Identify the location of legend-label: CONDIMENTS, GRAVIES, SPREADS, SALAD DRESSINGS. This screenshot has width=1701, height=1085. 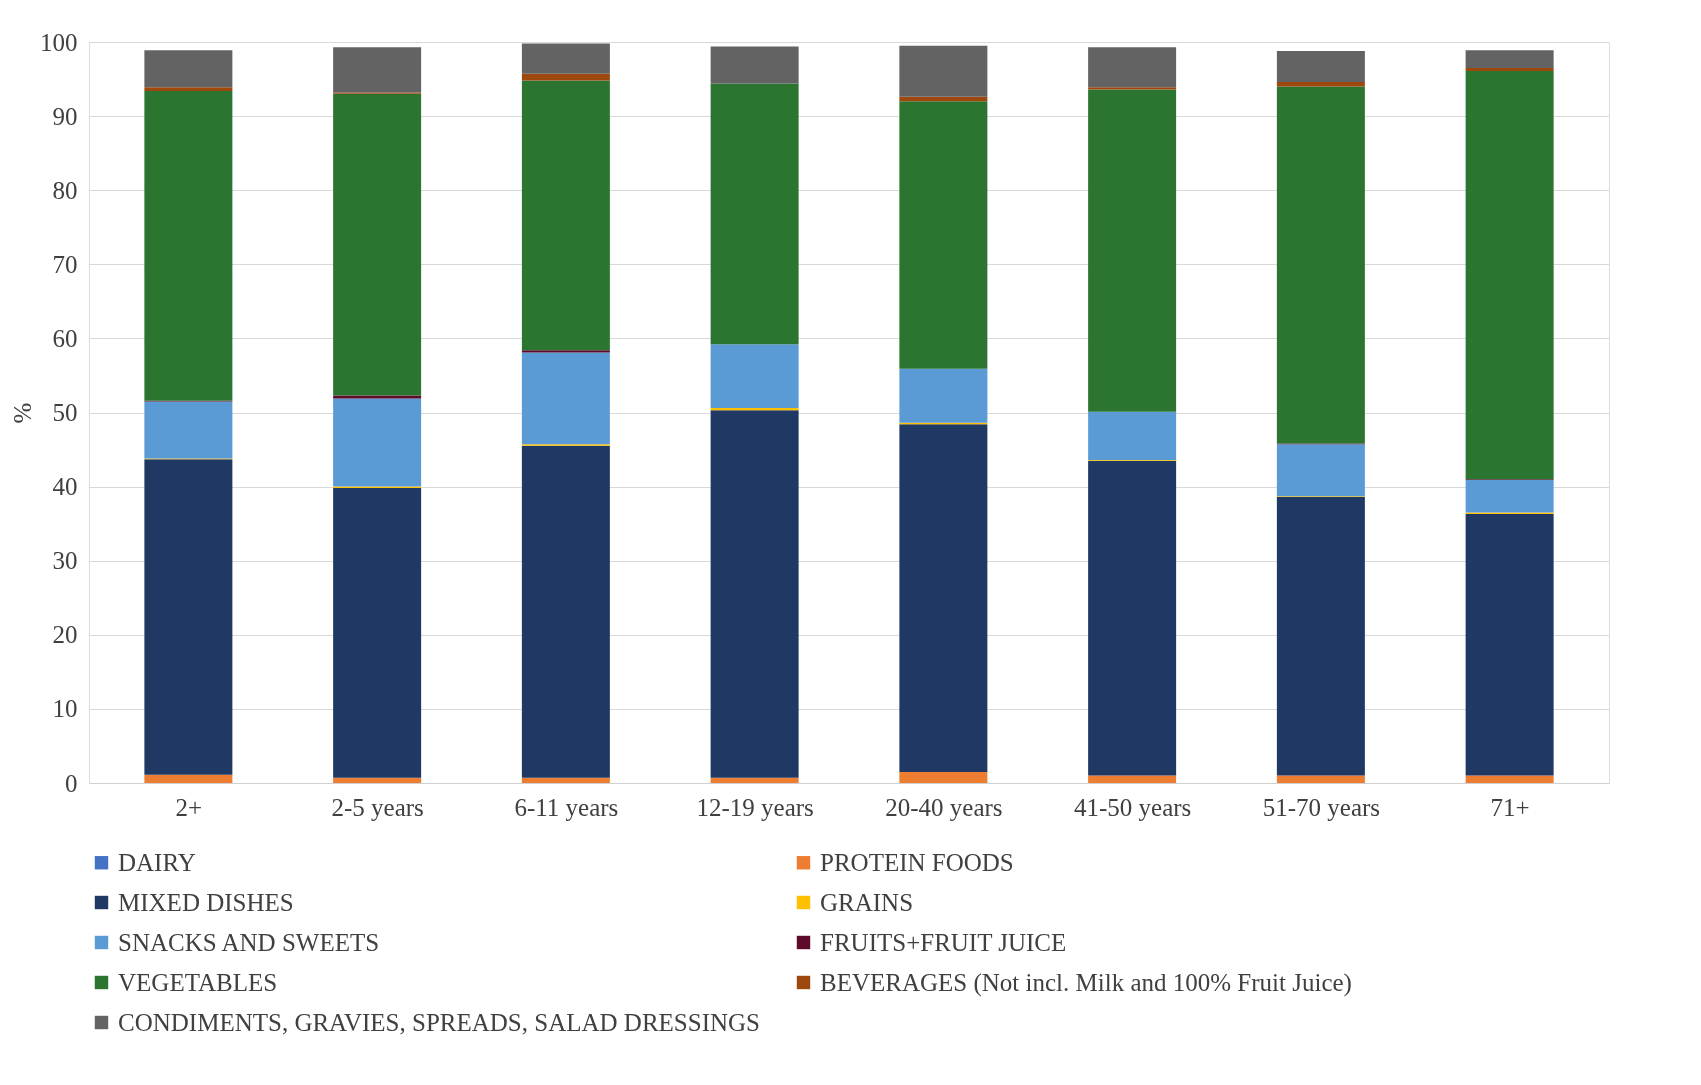
(439, 1022).